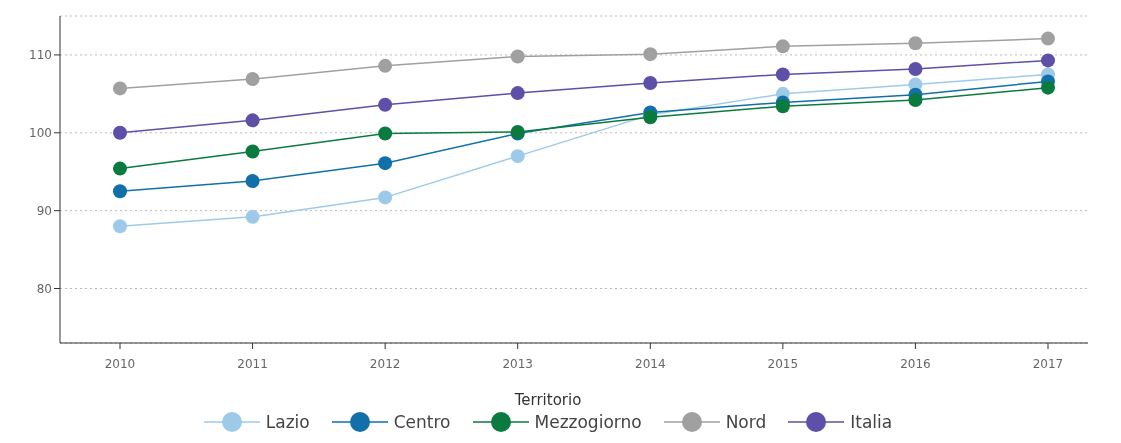  What do you see at coordinates (385, 363) in the screenshot?
I see `x-tick-label: 2012` at bounding box center [385, 363].